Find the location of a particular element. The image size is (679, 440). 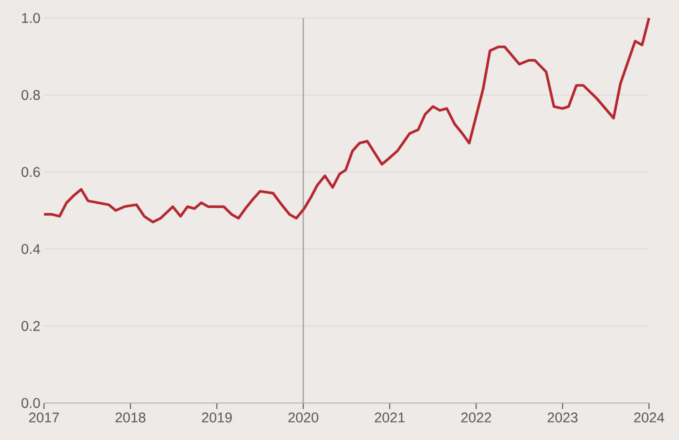

y-tick-label: 0.0 is located at coordinates (31, 403).